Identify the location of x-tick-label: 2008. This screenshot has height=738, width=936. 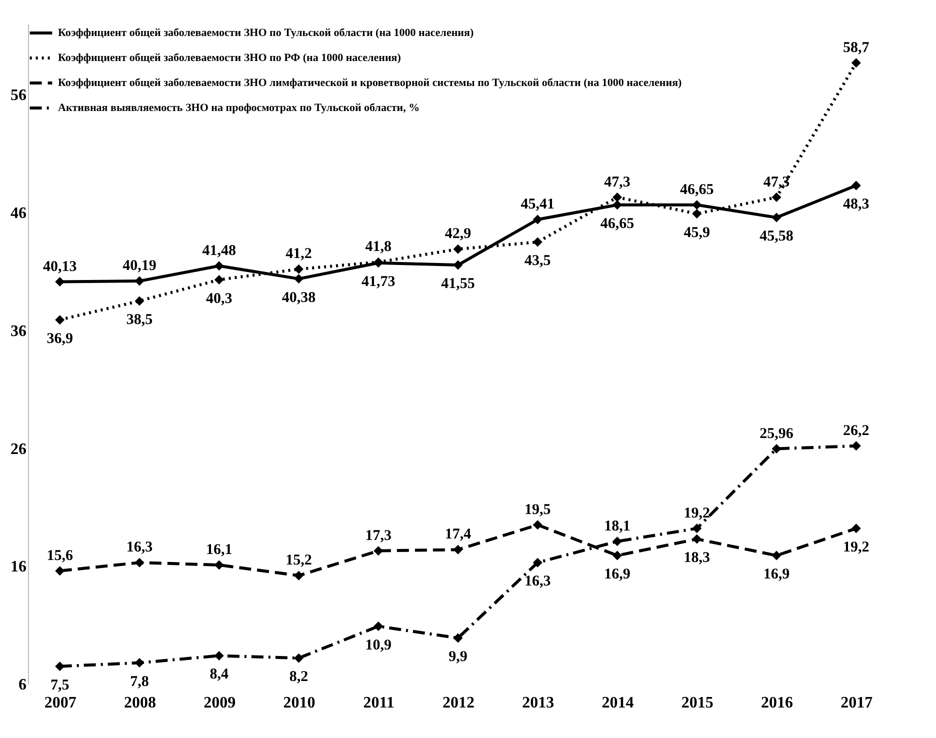
(140, 703).